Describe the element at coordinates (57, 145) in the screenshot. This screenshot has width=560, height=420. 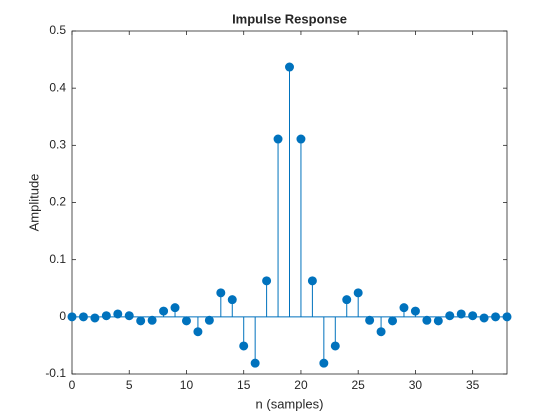
I see `y-tick-label: 0.3` at that location.